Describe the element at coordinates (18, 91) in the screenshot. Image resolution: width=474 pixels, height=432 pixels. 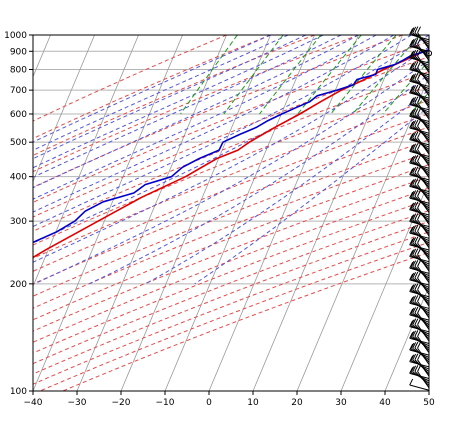
I see `y-tick-label-700: 700` at that location.